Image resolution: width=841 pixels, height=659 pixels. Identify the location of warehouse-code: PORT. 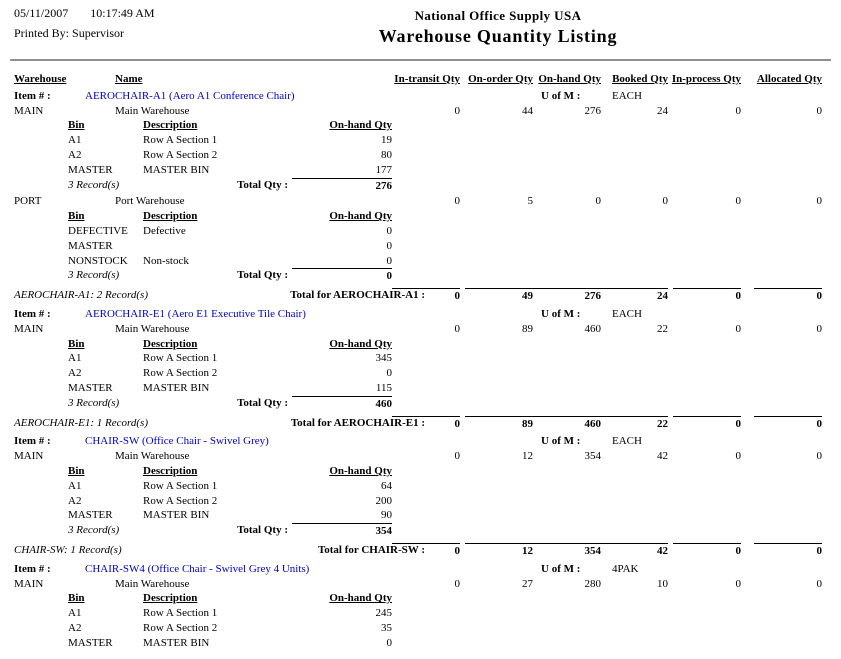
(28, 201).